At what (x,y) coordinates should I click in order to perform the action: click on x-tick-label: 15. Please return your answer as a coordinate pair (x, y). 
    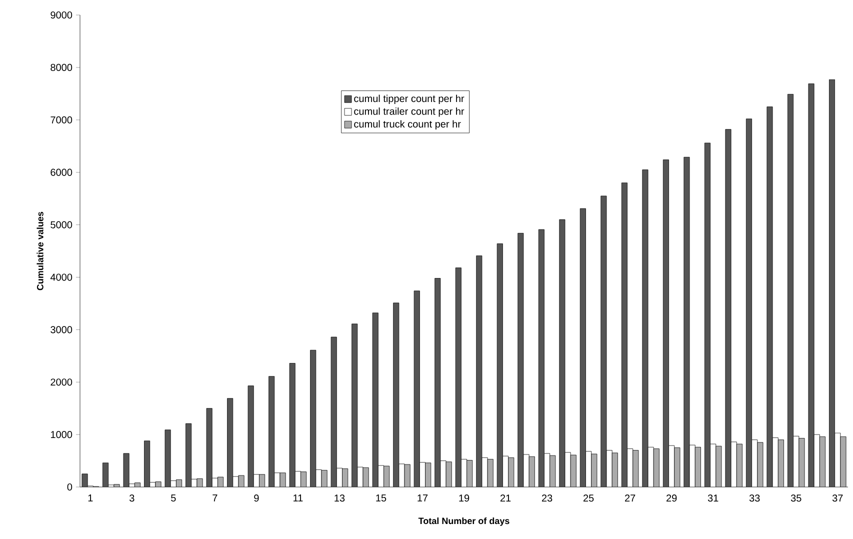
    Looking at the image, I should click on (381, 498).